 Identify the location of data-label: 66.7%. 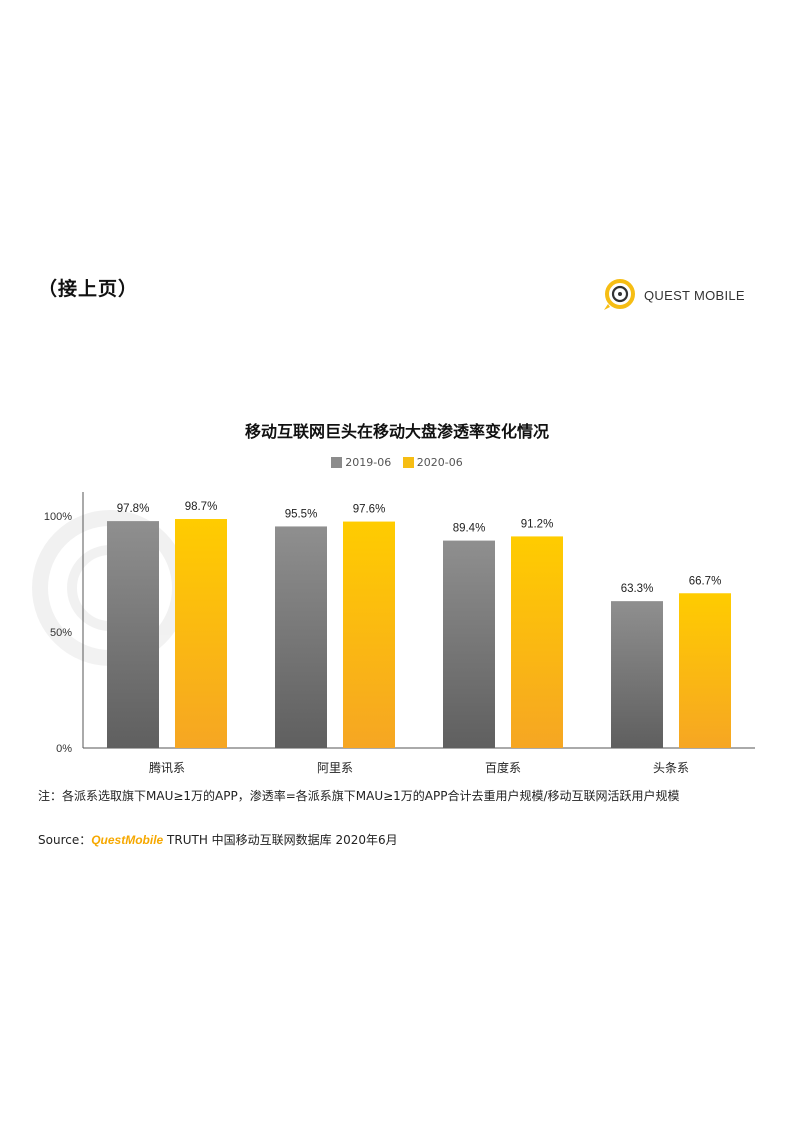
(705, 581).